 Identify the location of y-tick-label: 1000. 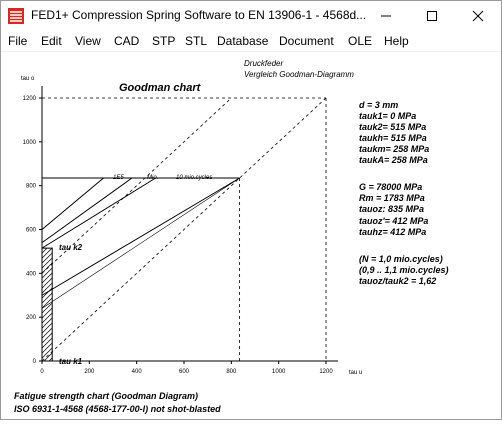
(30, 143).